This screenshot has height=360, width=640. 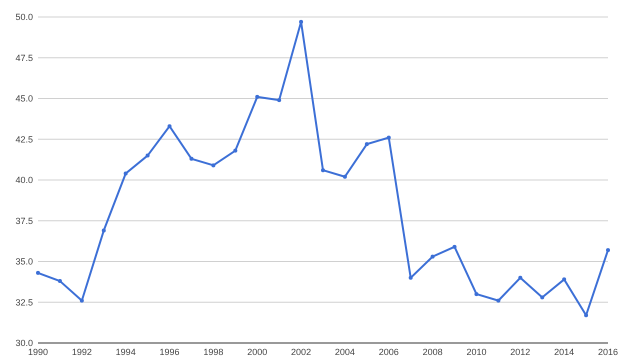 I want to click on y-tick-label: 45.0, so click(x=24, y=99).